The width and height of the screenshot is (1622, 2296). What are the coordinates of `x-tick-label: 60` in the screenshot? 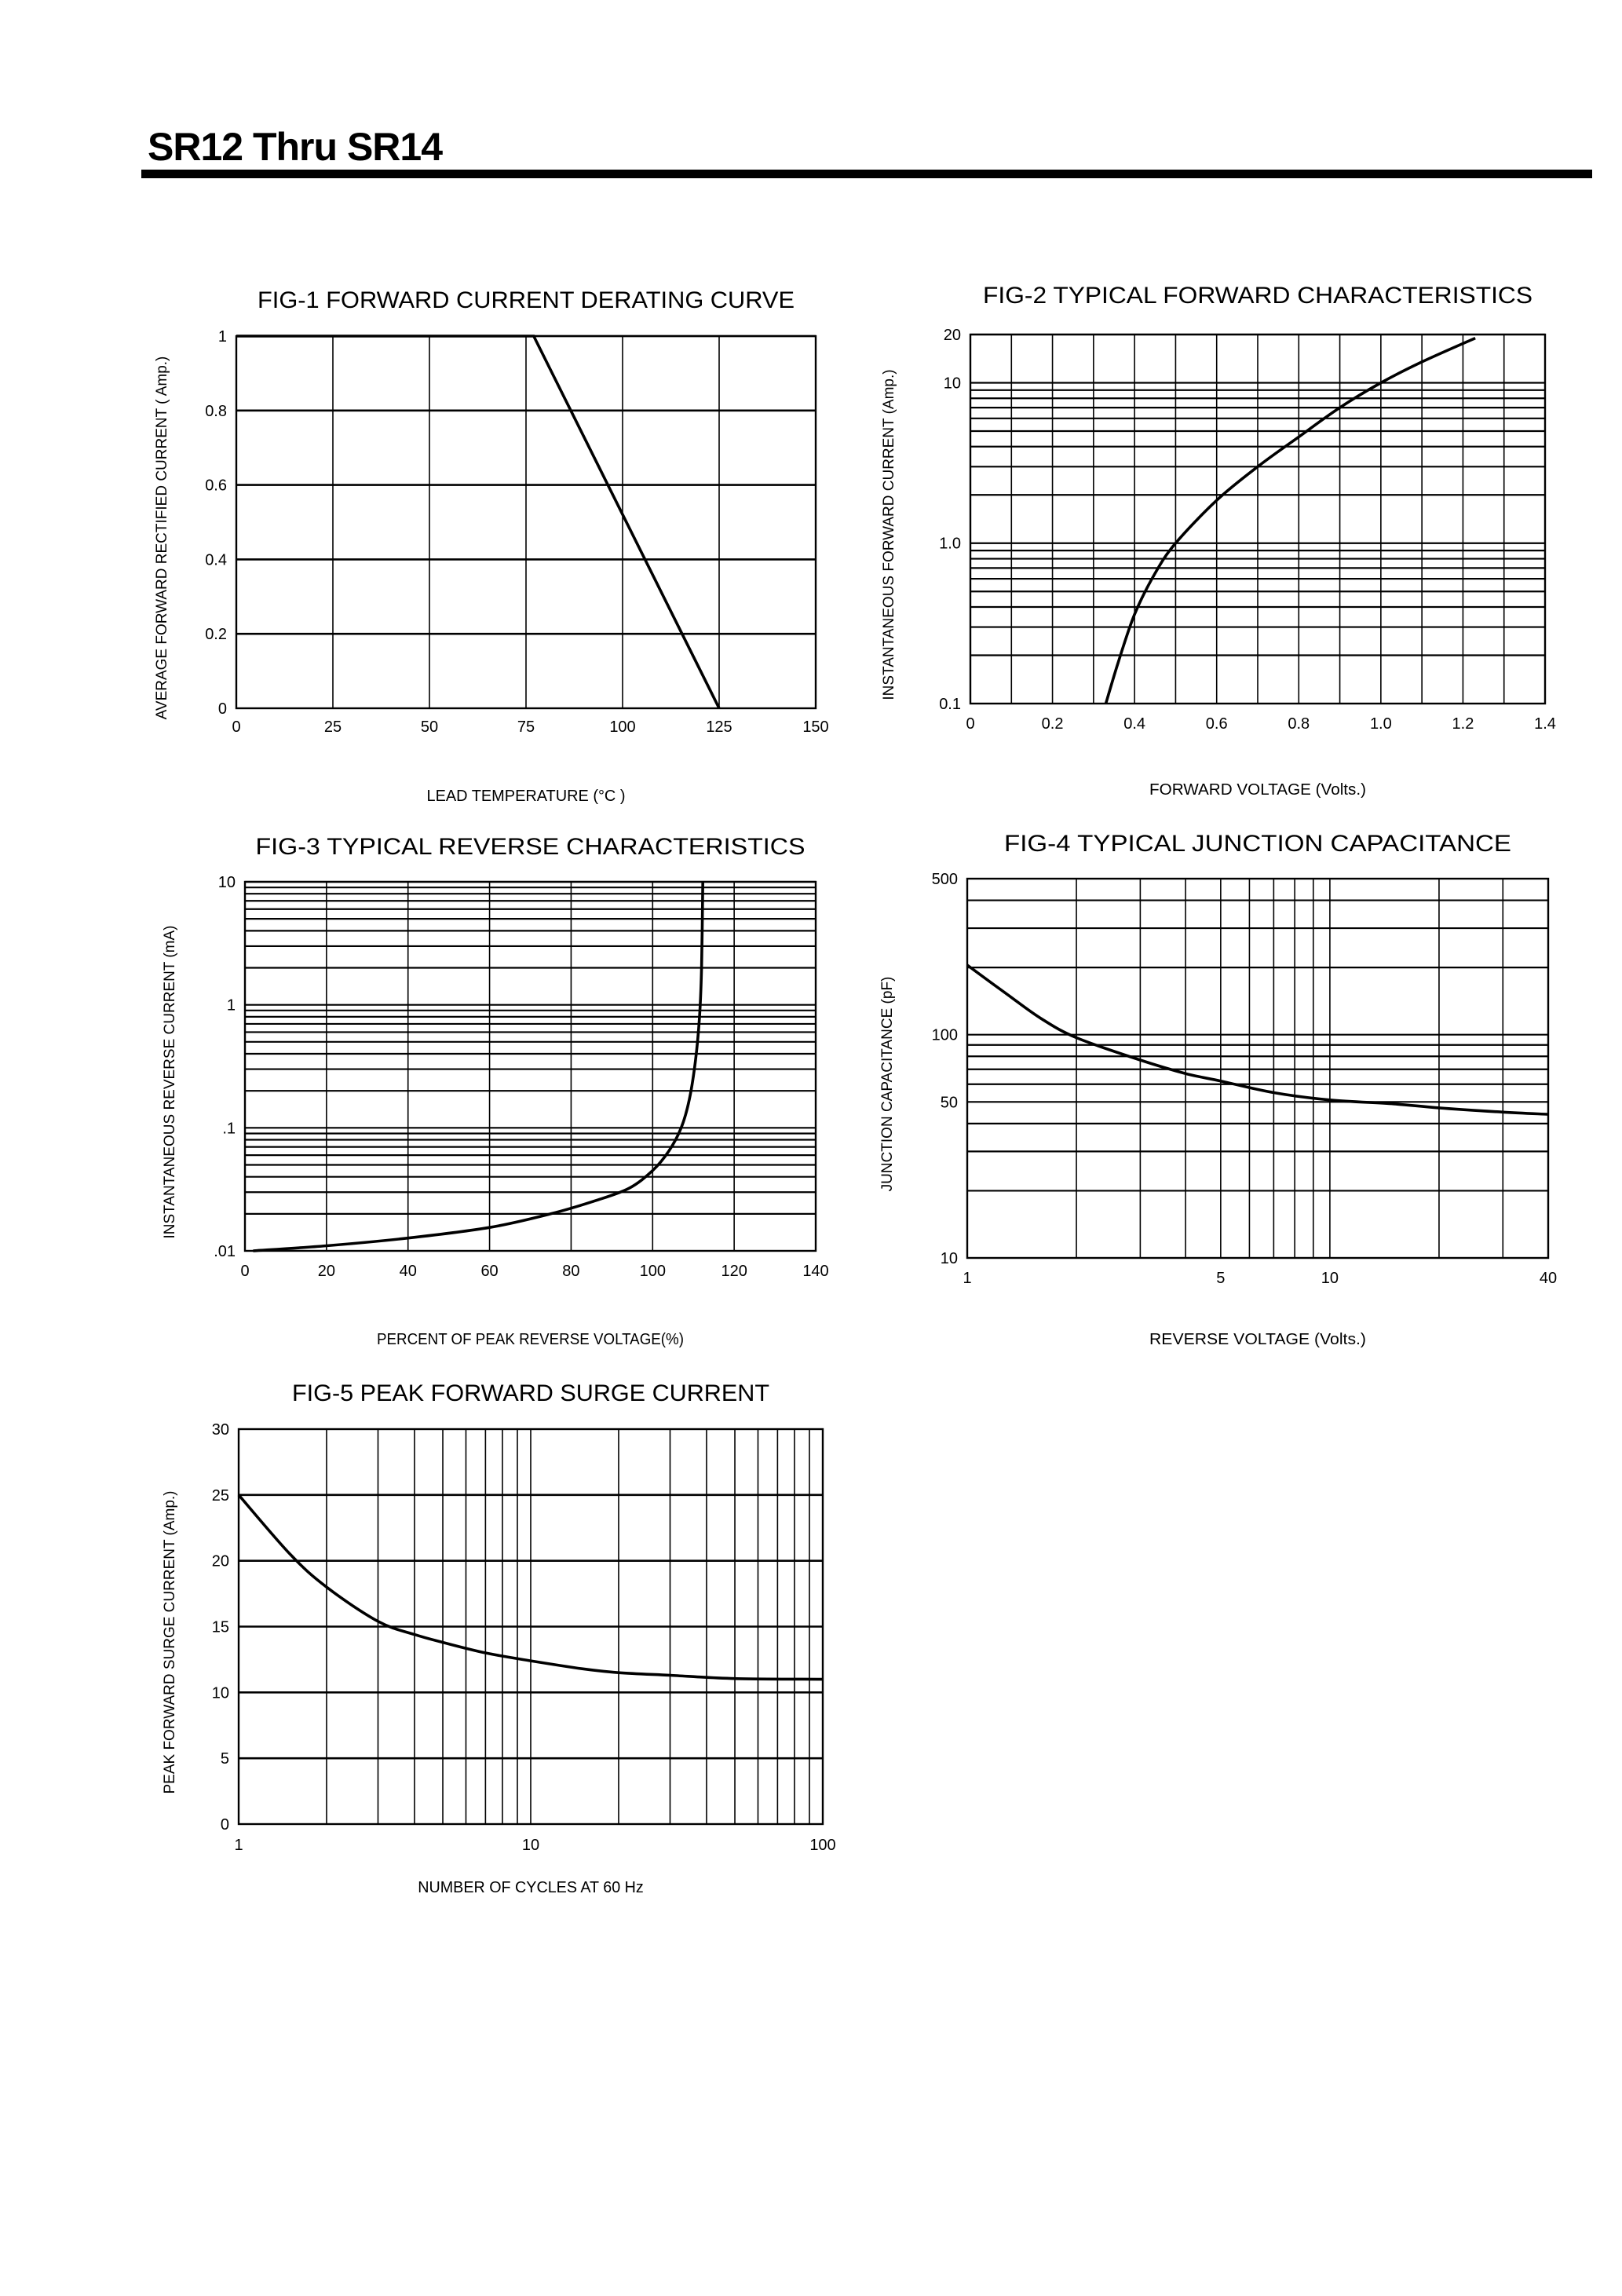 It's located at (489, 1272).